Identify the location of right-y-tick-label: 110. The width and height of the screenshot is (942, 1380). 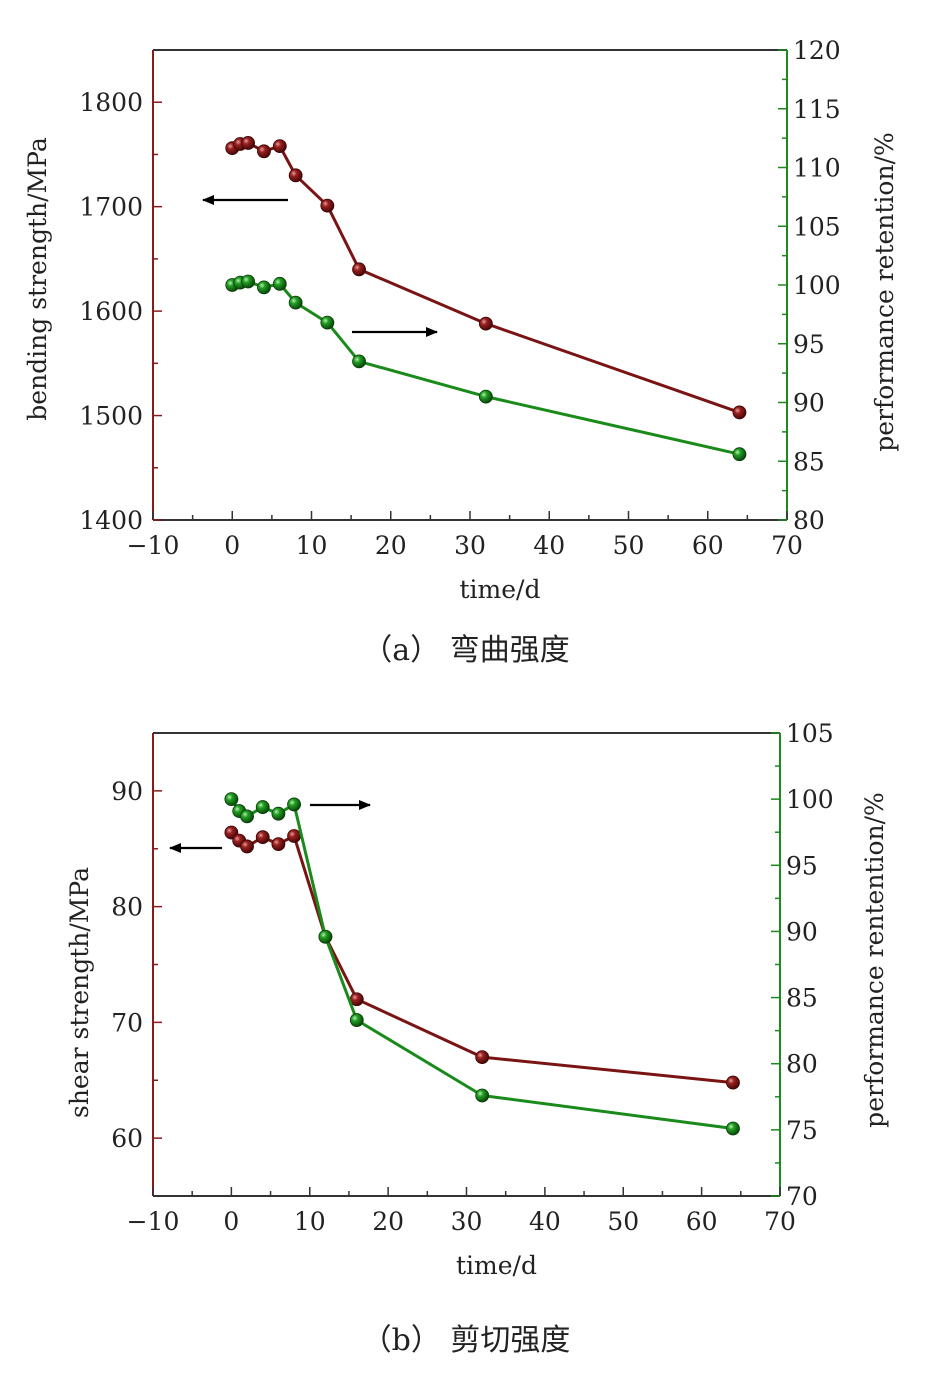
(817, 168).